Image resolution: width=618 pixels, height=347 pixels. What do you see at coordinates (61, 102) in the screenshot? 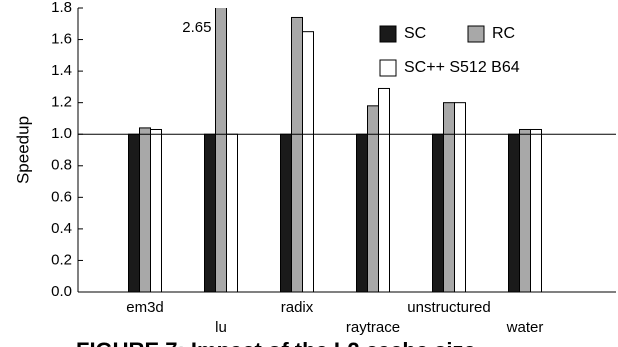
I see `y-tick-label: 1.2` at bounding box center [61, 102].